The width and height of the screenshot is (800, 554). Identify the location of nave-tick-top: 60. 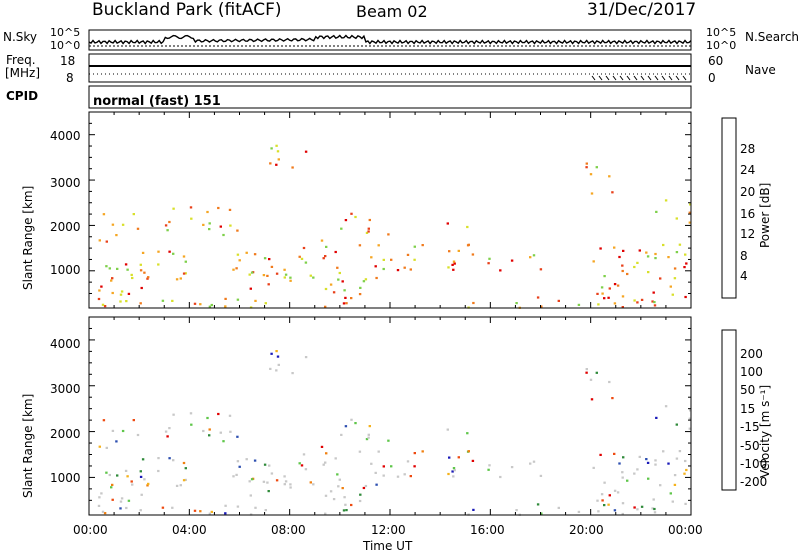
(716, 61).